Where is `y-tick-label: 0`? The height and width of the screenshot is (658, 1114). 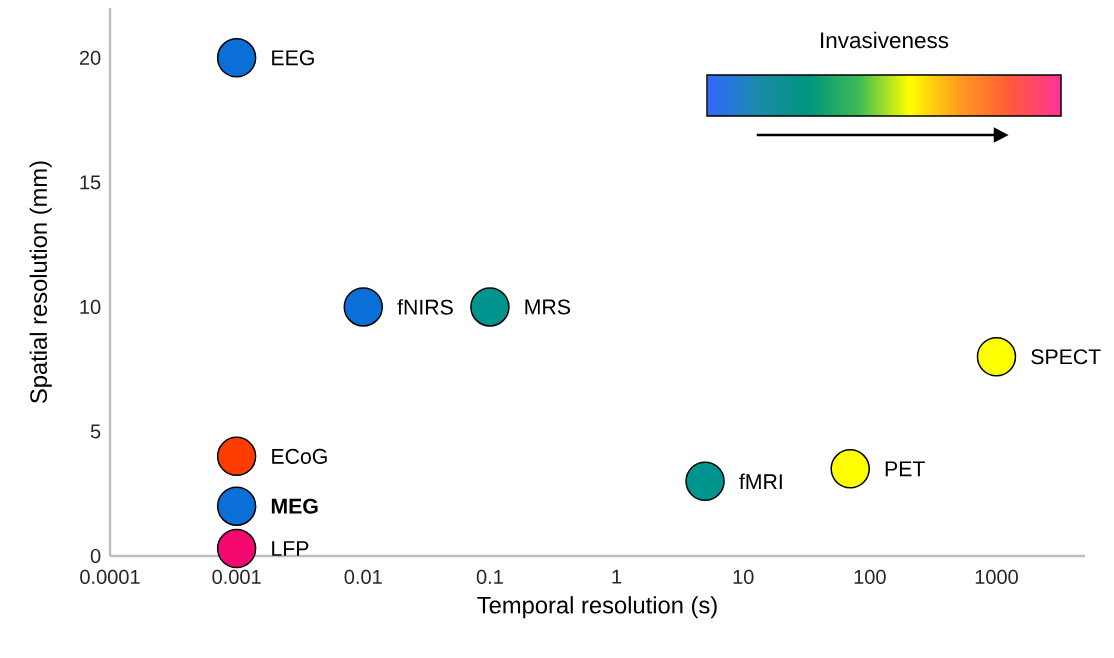 y-tick-label: 0 is located at coordinates (95, 556).